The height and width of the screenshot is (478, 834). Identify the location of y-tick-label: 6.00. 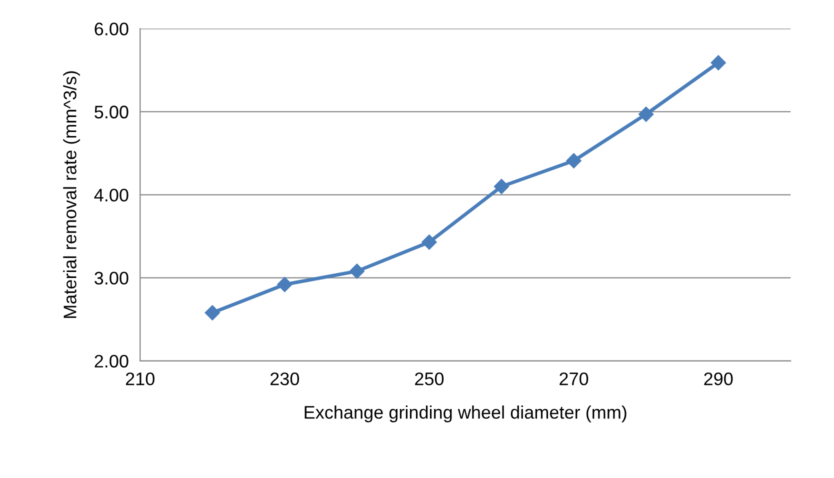
(111, 29).